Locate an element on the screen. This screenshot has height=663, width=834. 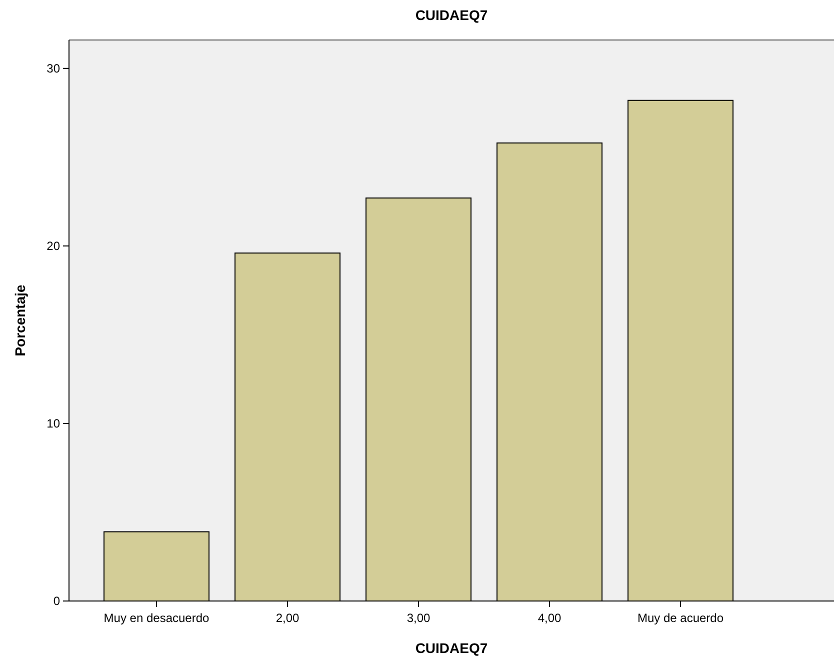
y-tick-label: 10 is located at coordinates (53, 423).